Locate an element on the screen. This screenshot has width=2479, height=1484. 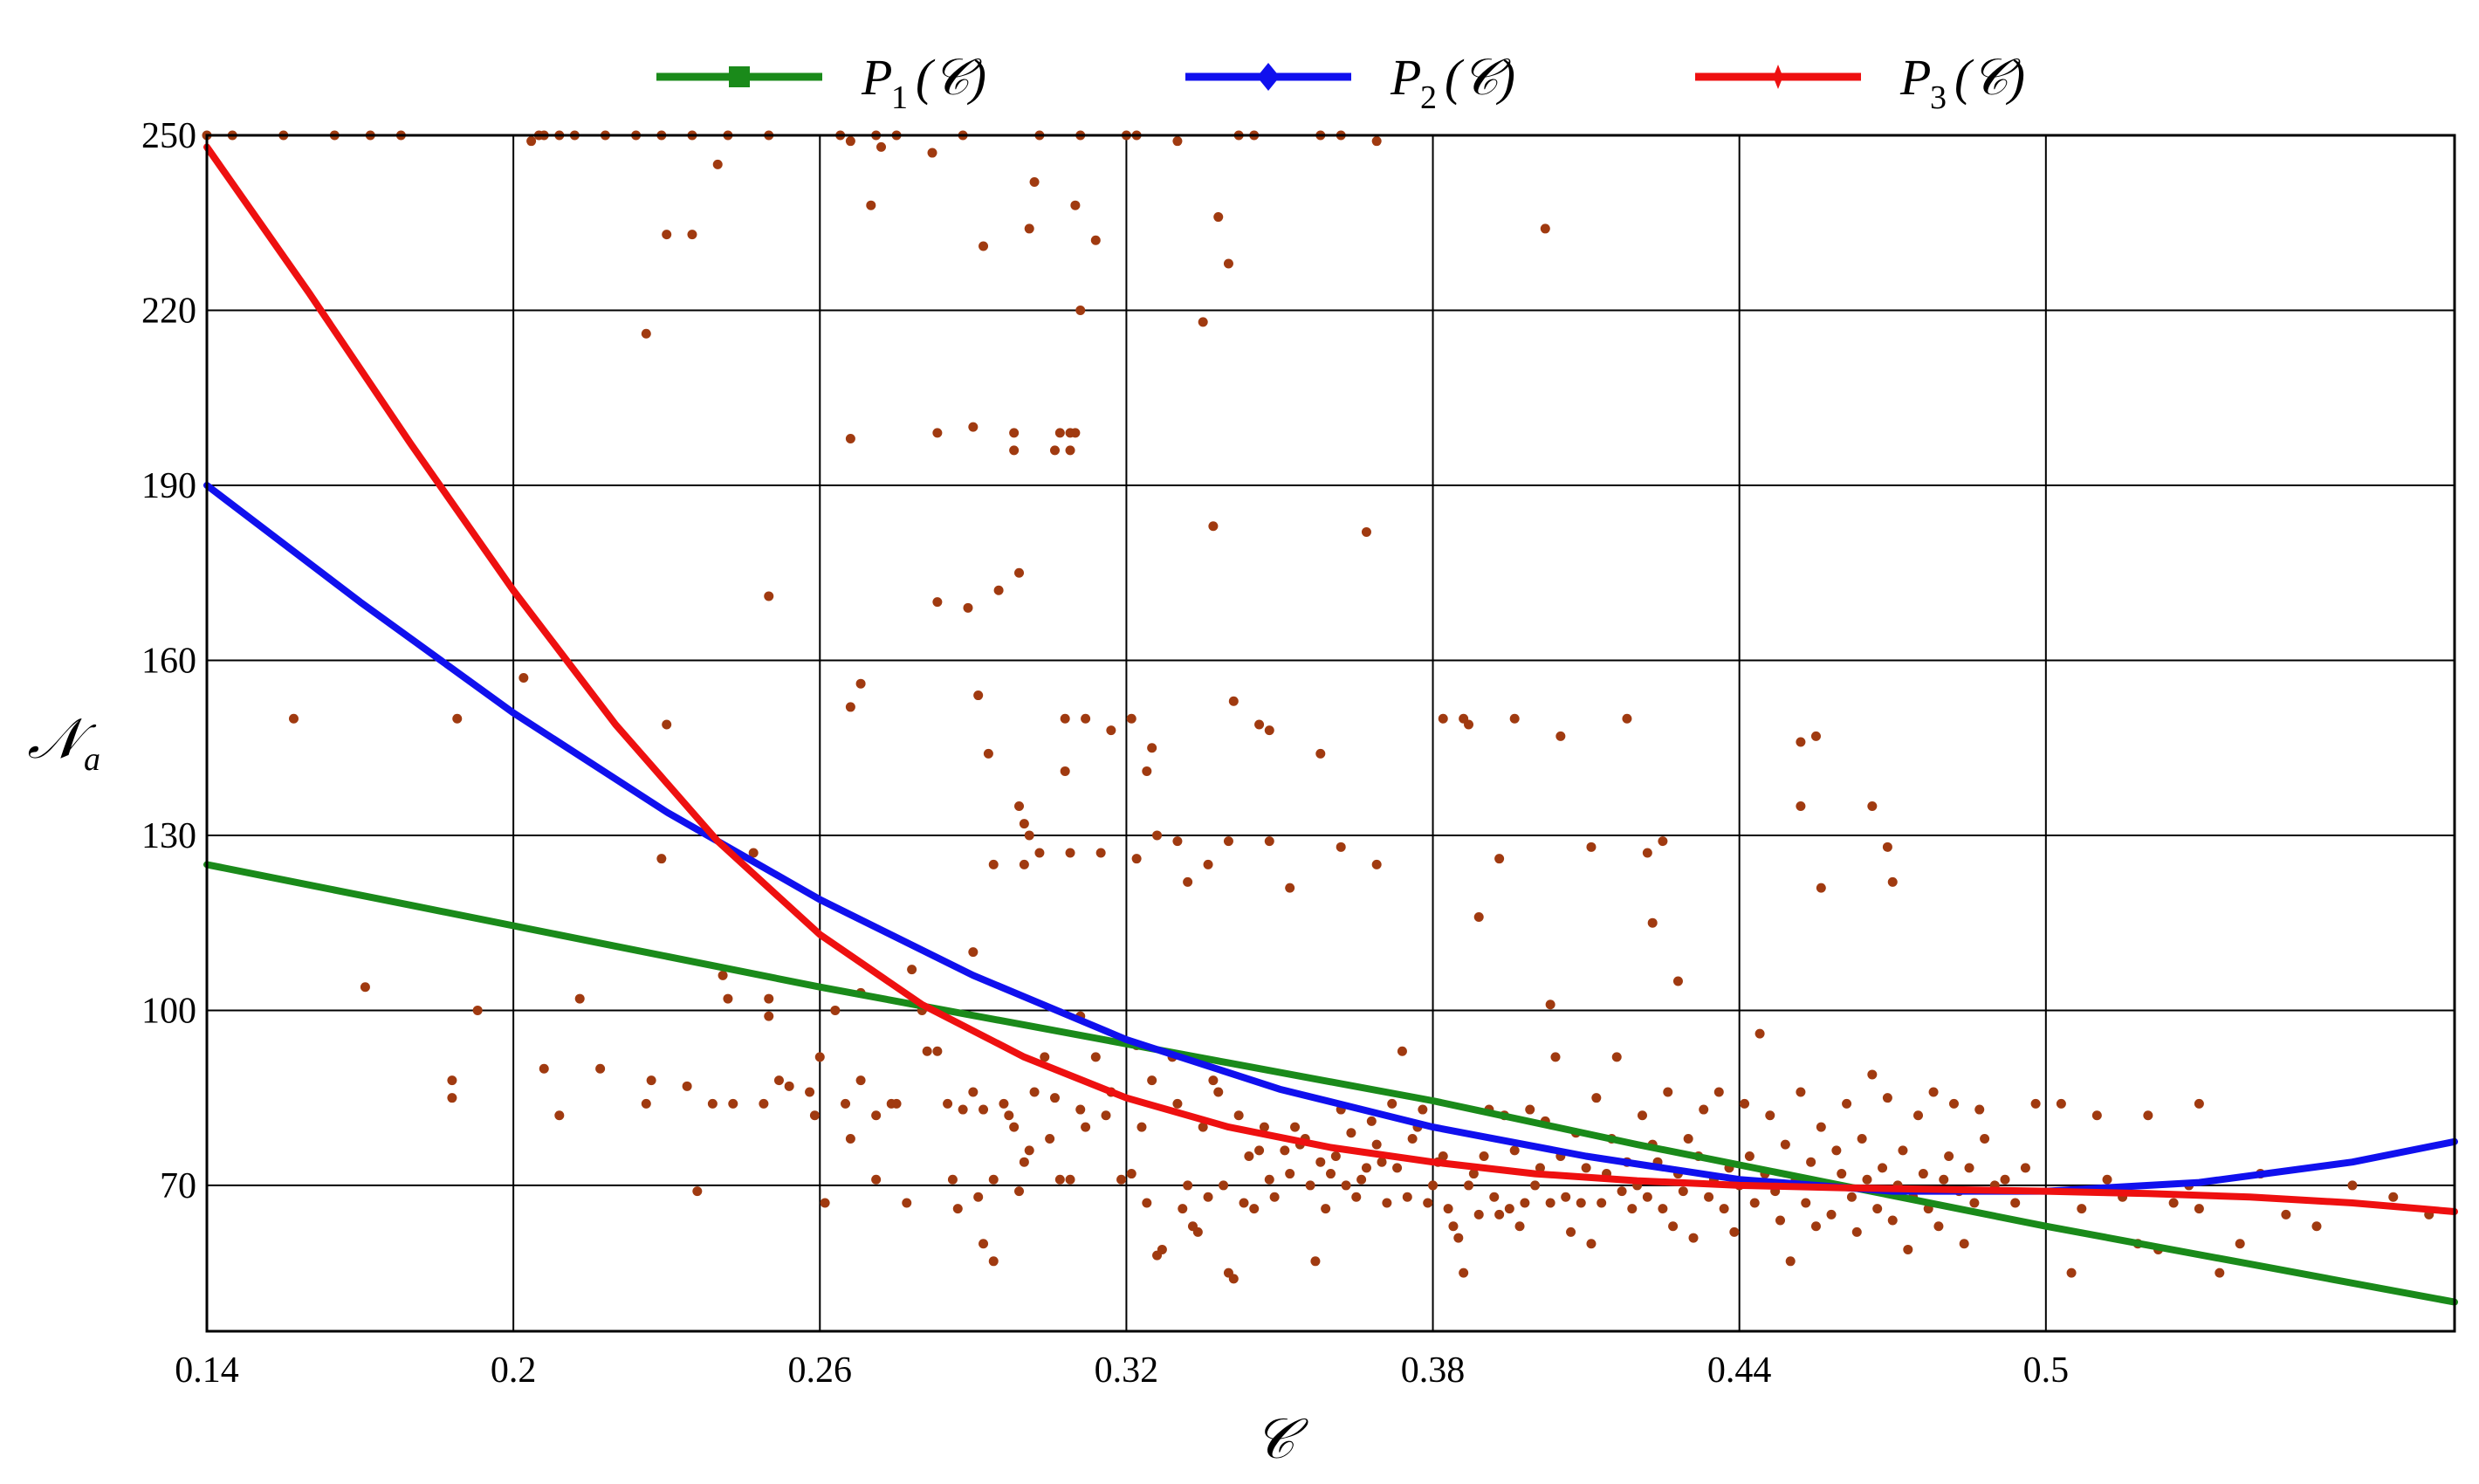
x-tick-label: 0.38 is located at coordinates (1433, 1370).